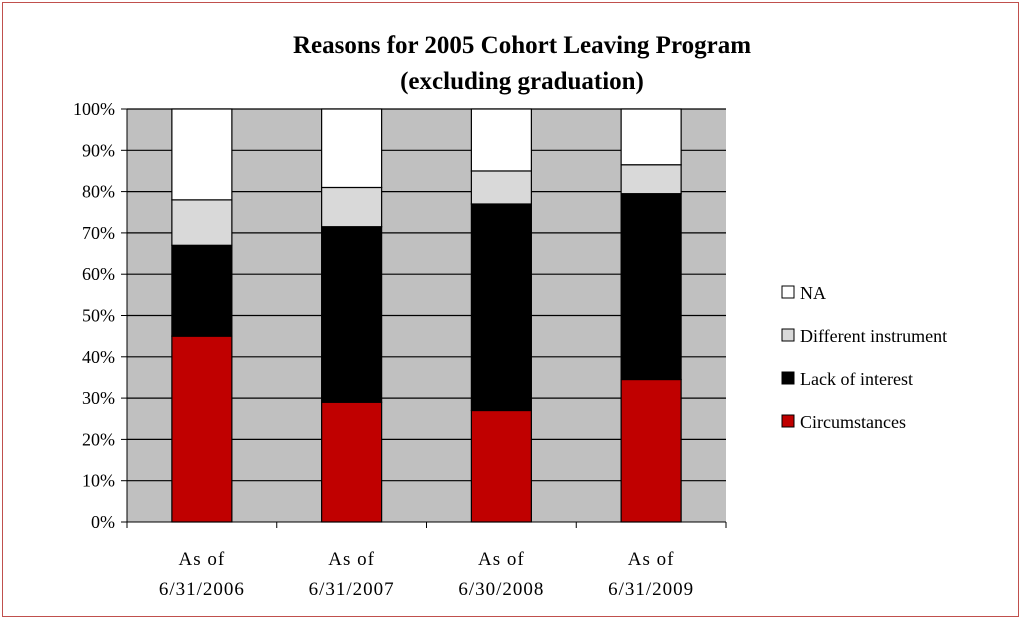 Image resolution: width=1023 pixels, height=621 pixels. I want to click on chart-subtitle: (excluding graduation), so click(522, 81).